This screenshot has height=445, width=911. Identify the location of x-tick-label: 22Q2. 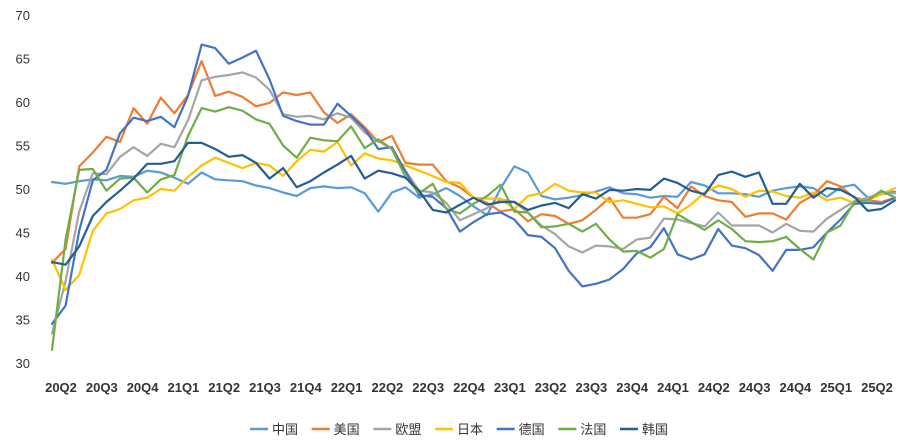
(387, 387).